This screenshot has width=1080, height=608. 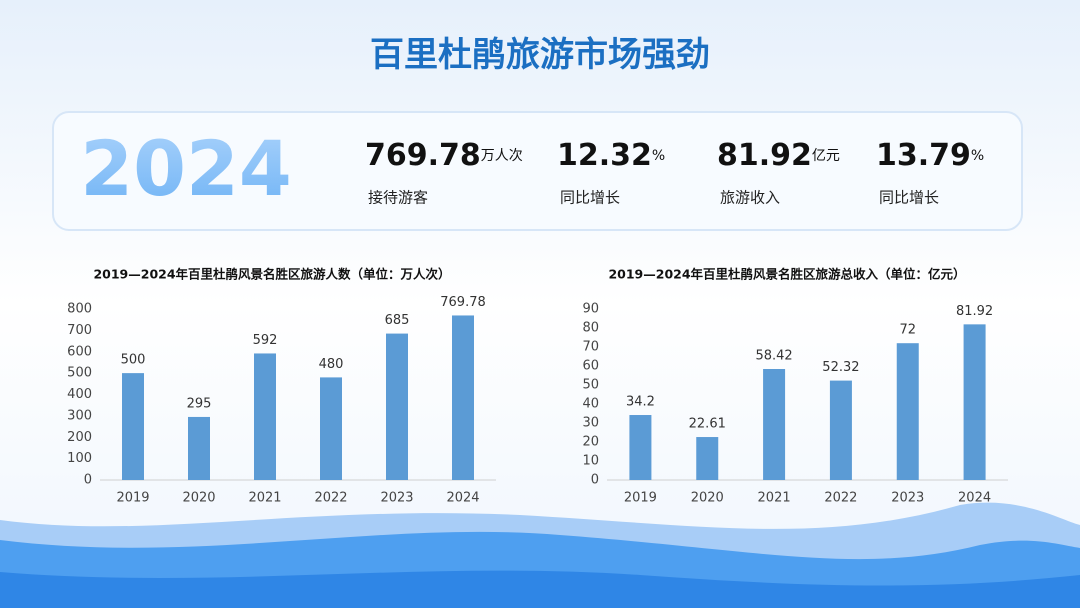 What do you see at coordinates (186, 168) in the screenshot?
I see `summary-year: 2024` at bounding box center [186, 168].